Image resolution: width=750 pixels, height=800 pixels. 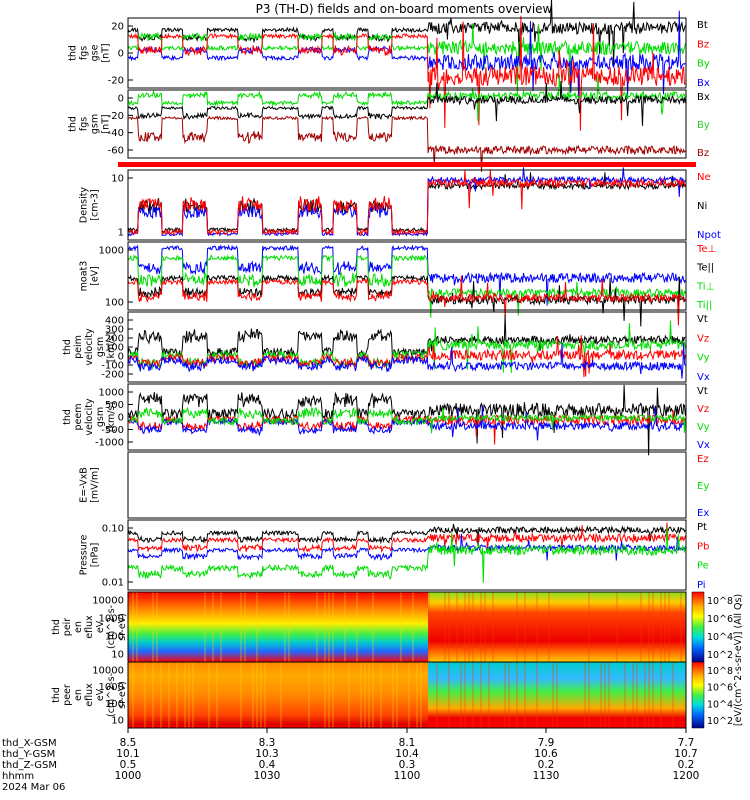 I want to click on panel-ytick: 10, so click(x=117, y=179).